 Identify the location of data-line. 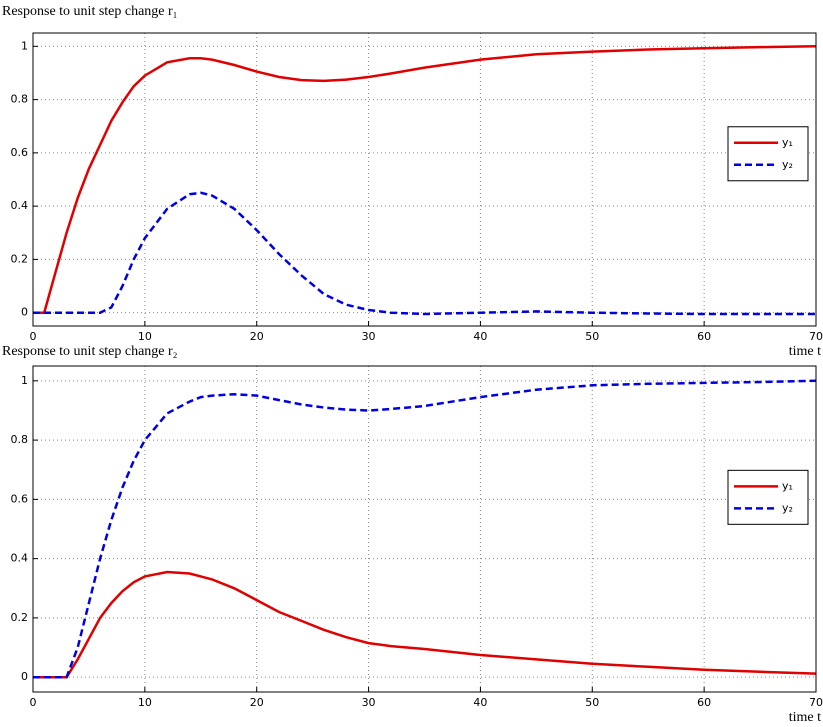
(425, 624).